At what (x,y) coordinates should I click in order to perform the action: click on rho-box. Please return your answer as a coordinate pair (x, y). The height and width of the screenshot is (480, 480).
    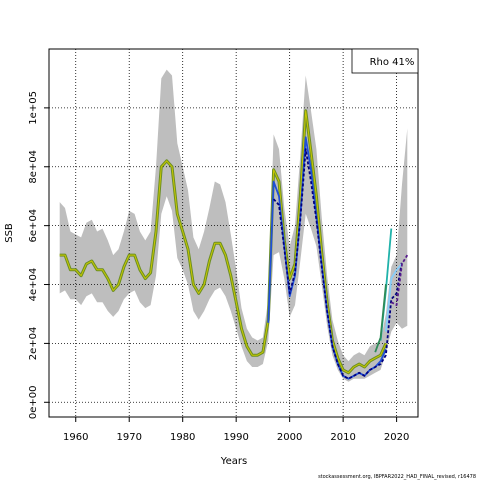
    Looking at the image, I should click on (385, 61).